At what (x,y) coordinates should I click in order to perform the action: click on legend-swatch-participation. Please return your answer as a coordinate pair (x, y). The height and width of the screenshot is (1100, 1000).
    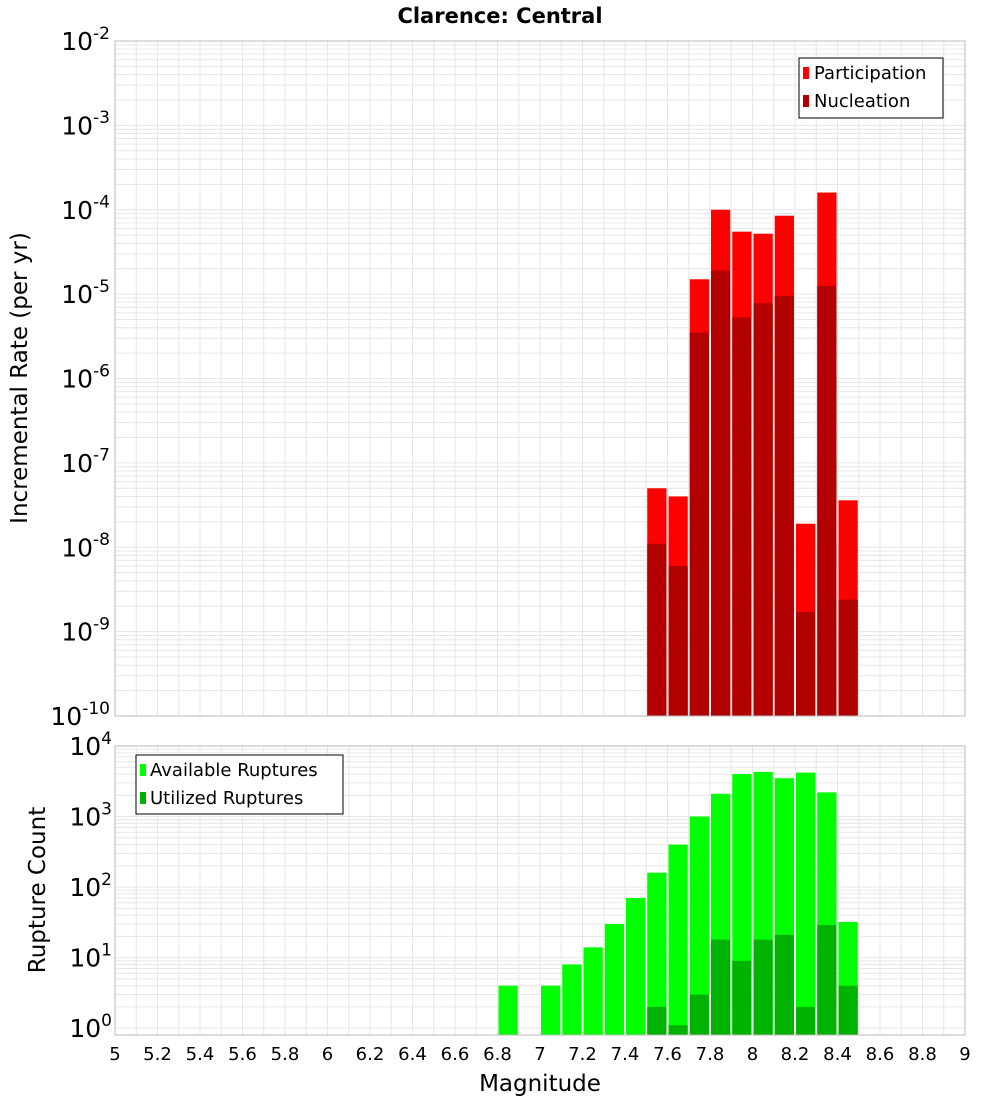
    Looking at the image, I should click on (806, 73).